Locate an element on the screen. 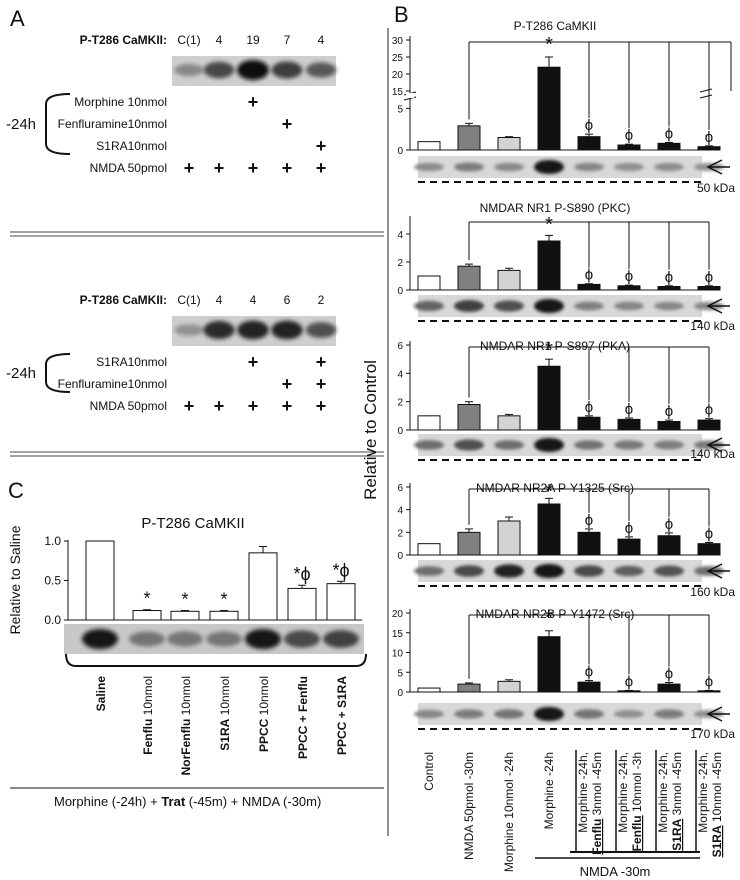 The width and height of the screenshot is (740, 880). significance-mark: *ϕ is located at coordinates (301, 574).